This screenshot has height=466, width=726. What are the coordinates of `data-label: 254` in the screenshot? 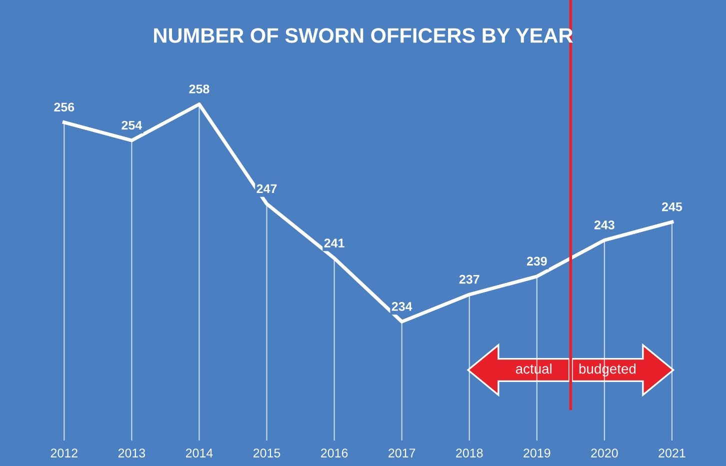 It's located at (132, 125).